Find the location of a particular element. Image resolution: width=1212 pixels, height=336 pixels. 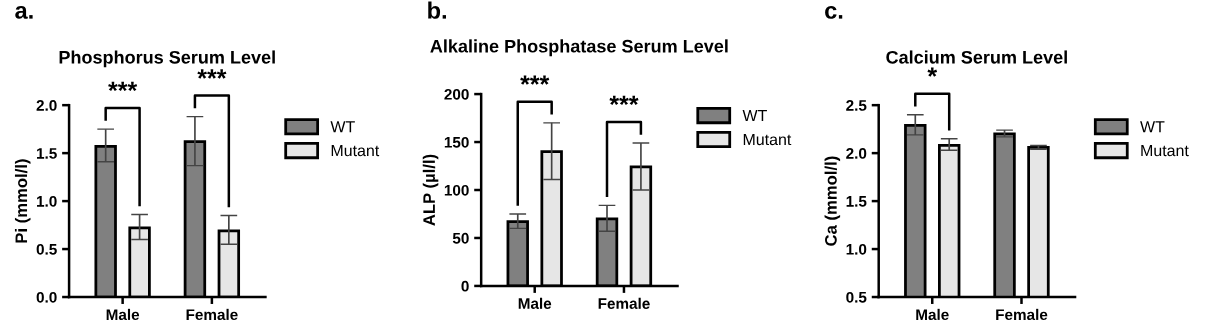

text: b. is located at coordinates (437, 10).